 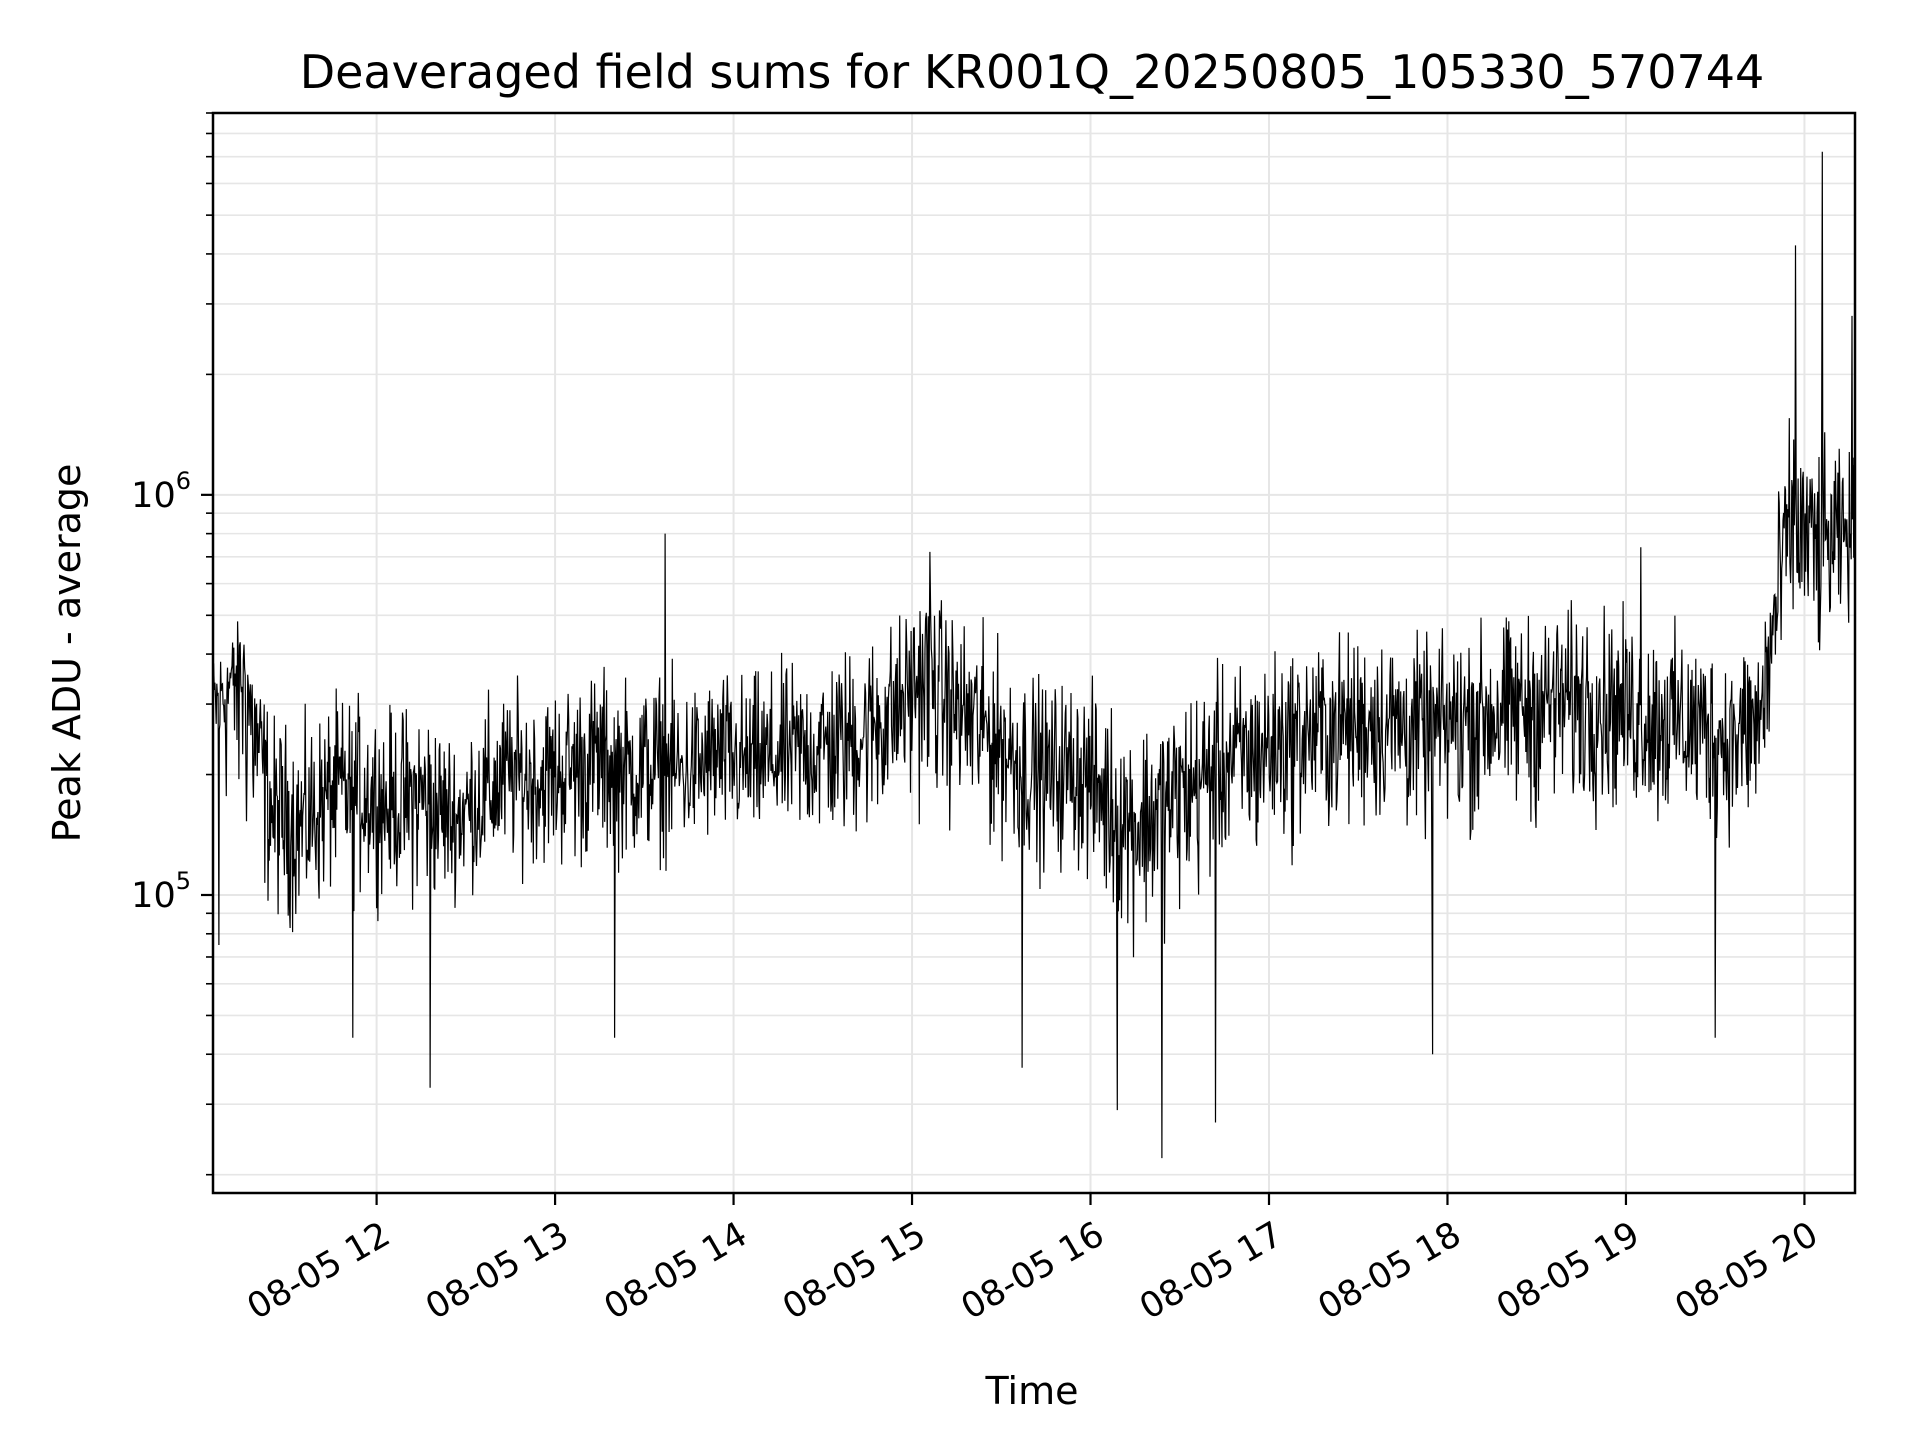 What do you see at coordinates (1032, 1391) in the screenshot?
I see `x-axis-label: Time` at bounding box center [1032, 1391].